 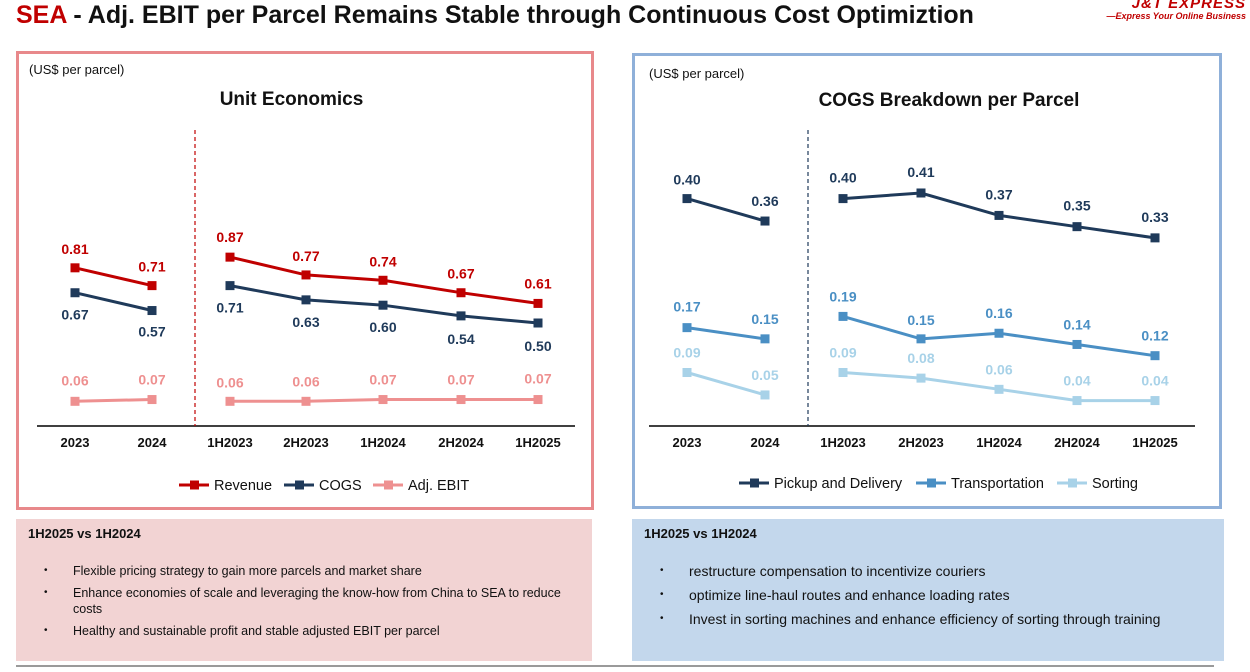 I want to click on data-label: 0.08, so click(x=920, y=358).